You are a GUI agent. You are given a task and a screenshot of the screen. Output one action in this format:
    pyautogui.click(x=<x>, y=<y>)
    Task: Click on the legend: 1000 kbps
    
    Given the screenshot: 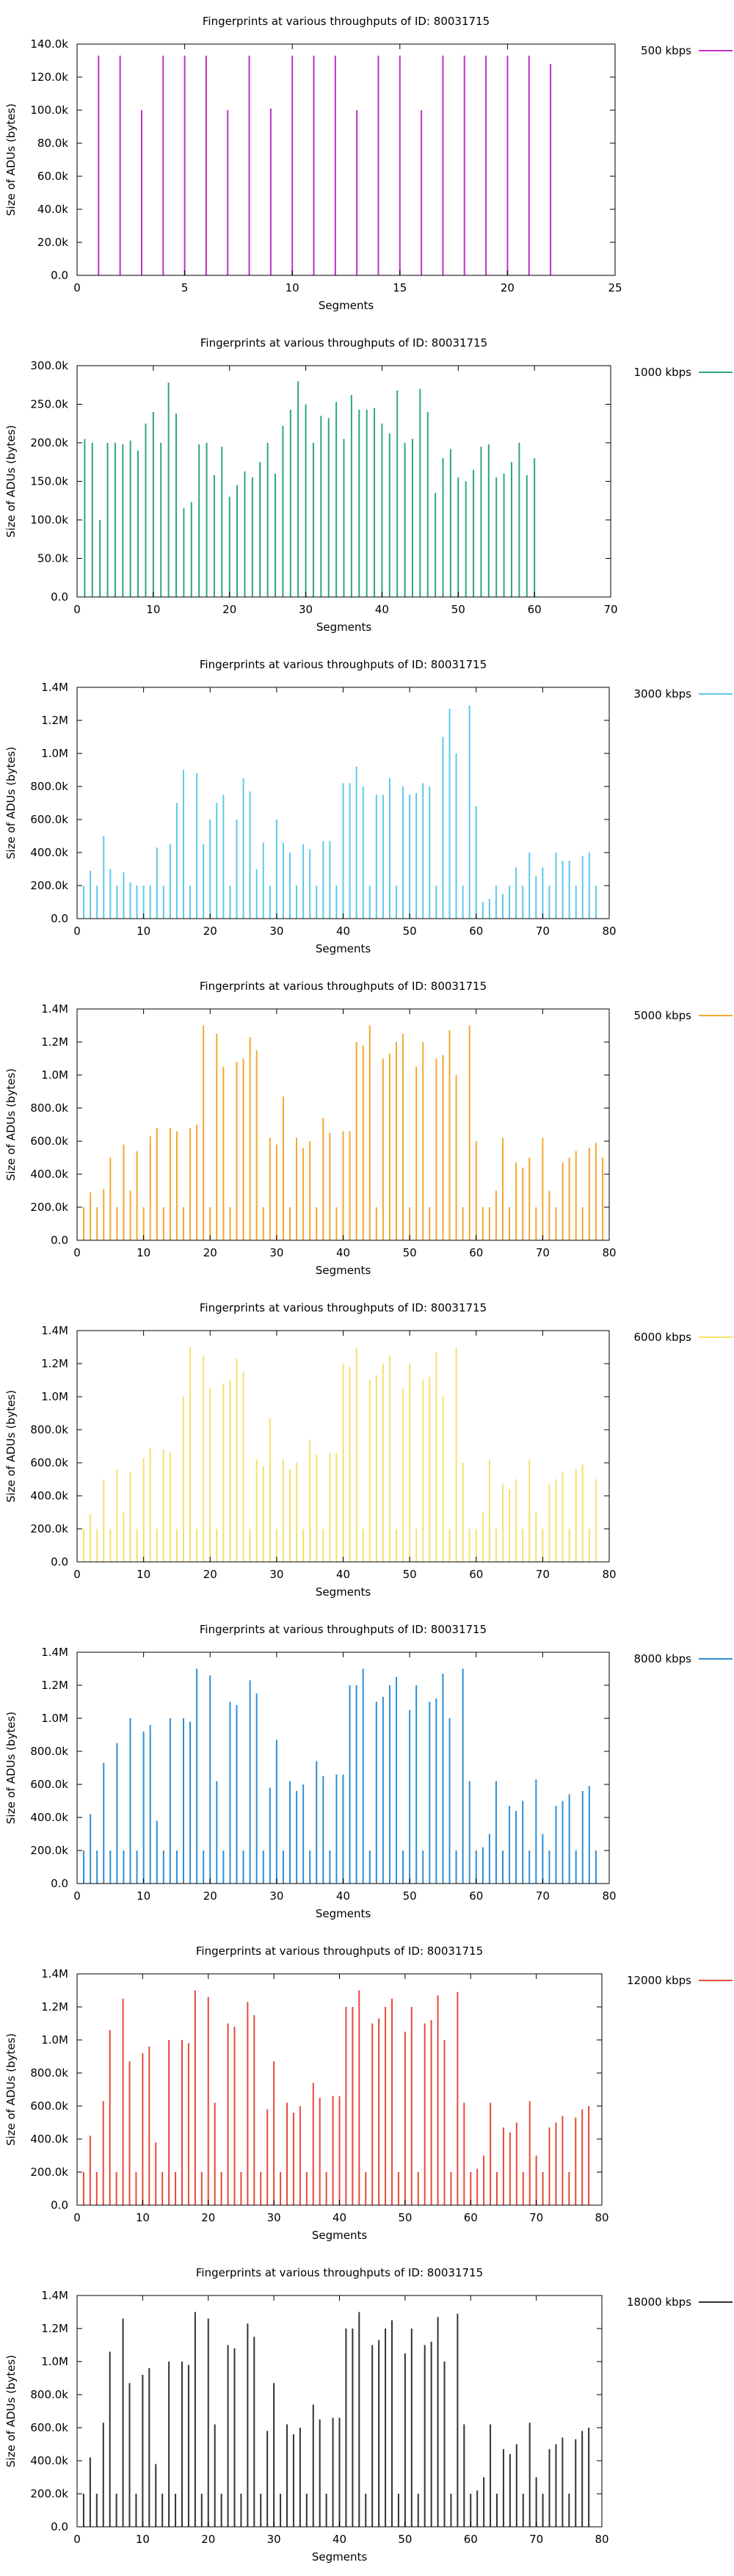 What is the action you would take?
    pyautogui.click(x=683, y=372)
    